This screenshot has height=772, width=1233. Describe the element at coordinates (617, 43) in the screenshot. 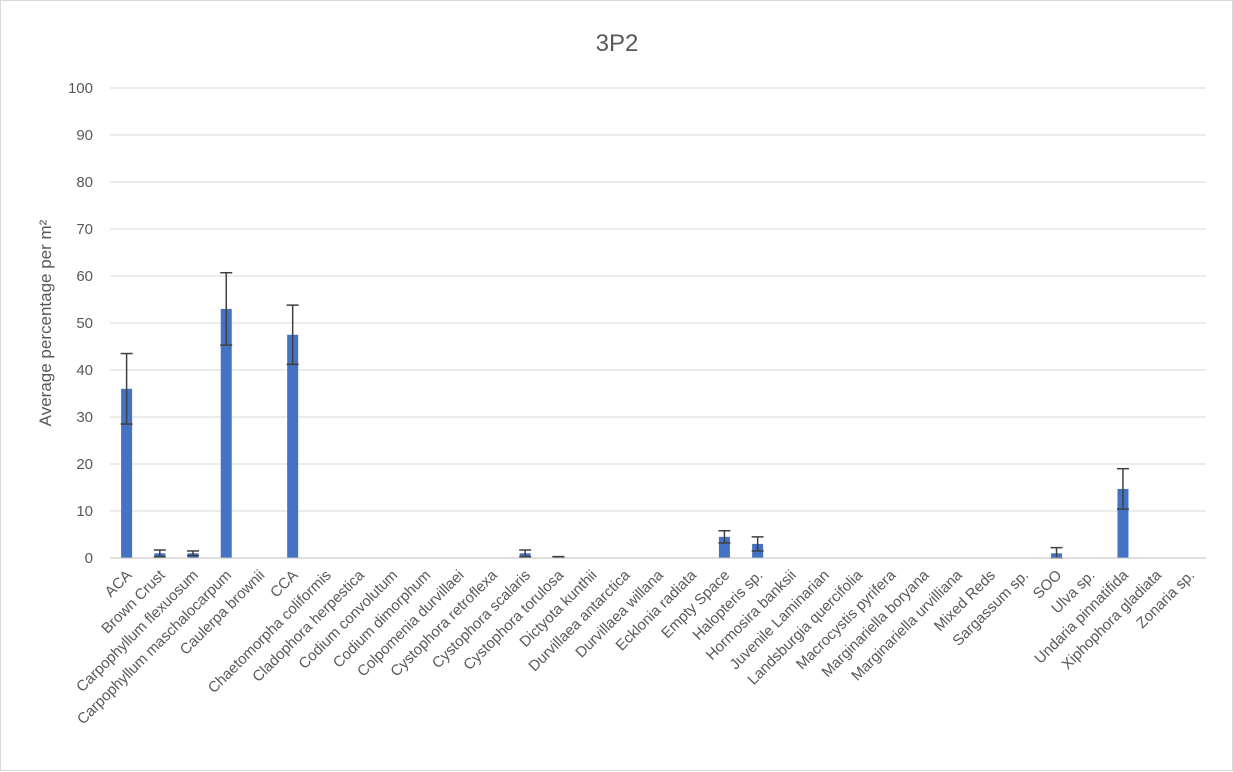

I see `chart-title: 3P2` at that location.